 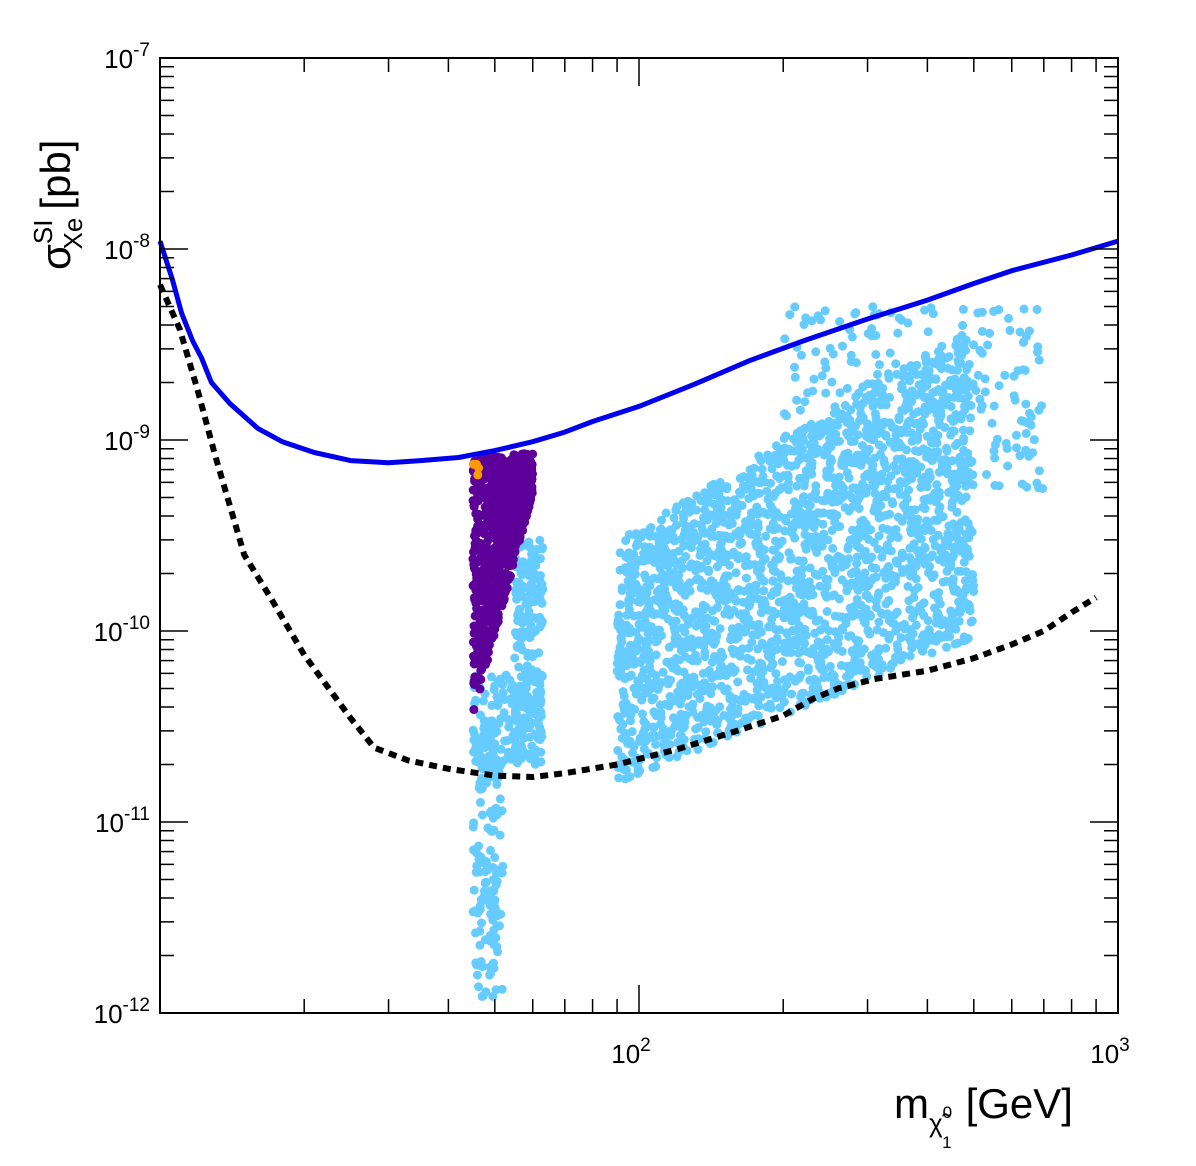 I want to click on y-tick-label: 10-11, so click(x=122, y=821).